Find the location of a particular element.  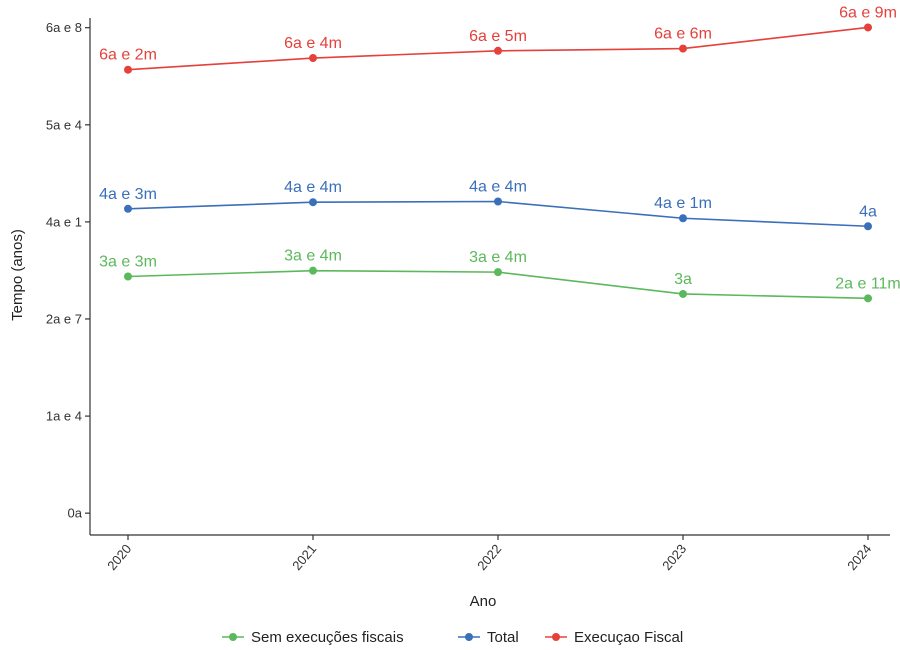

legend-item: Execuçao Fiscal is located at coordinates (614, 637).